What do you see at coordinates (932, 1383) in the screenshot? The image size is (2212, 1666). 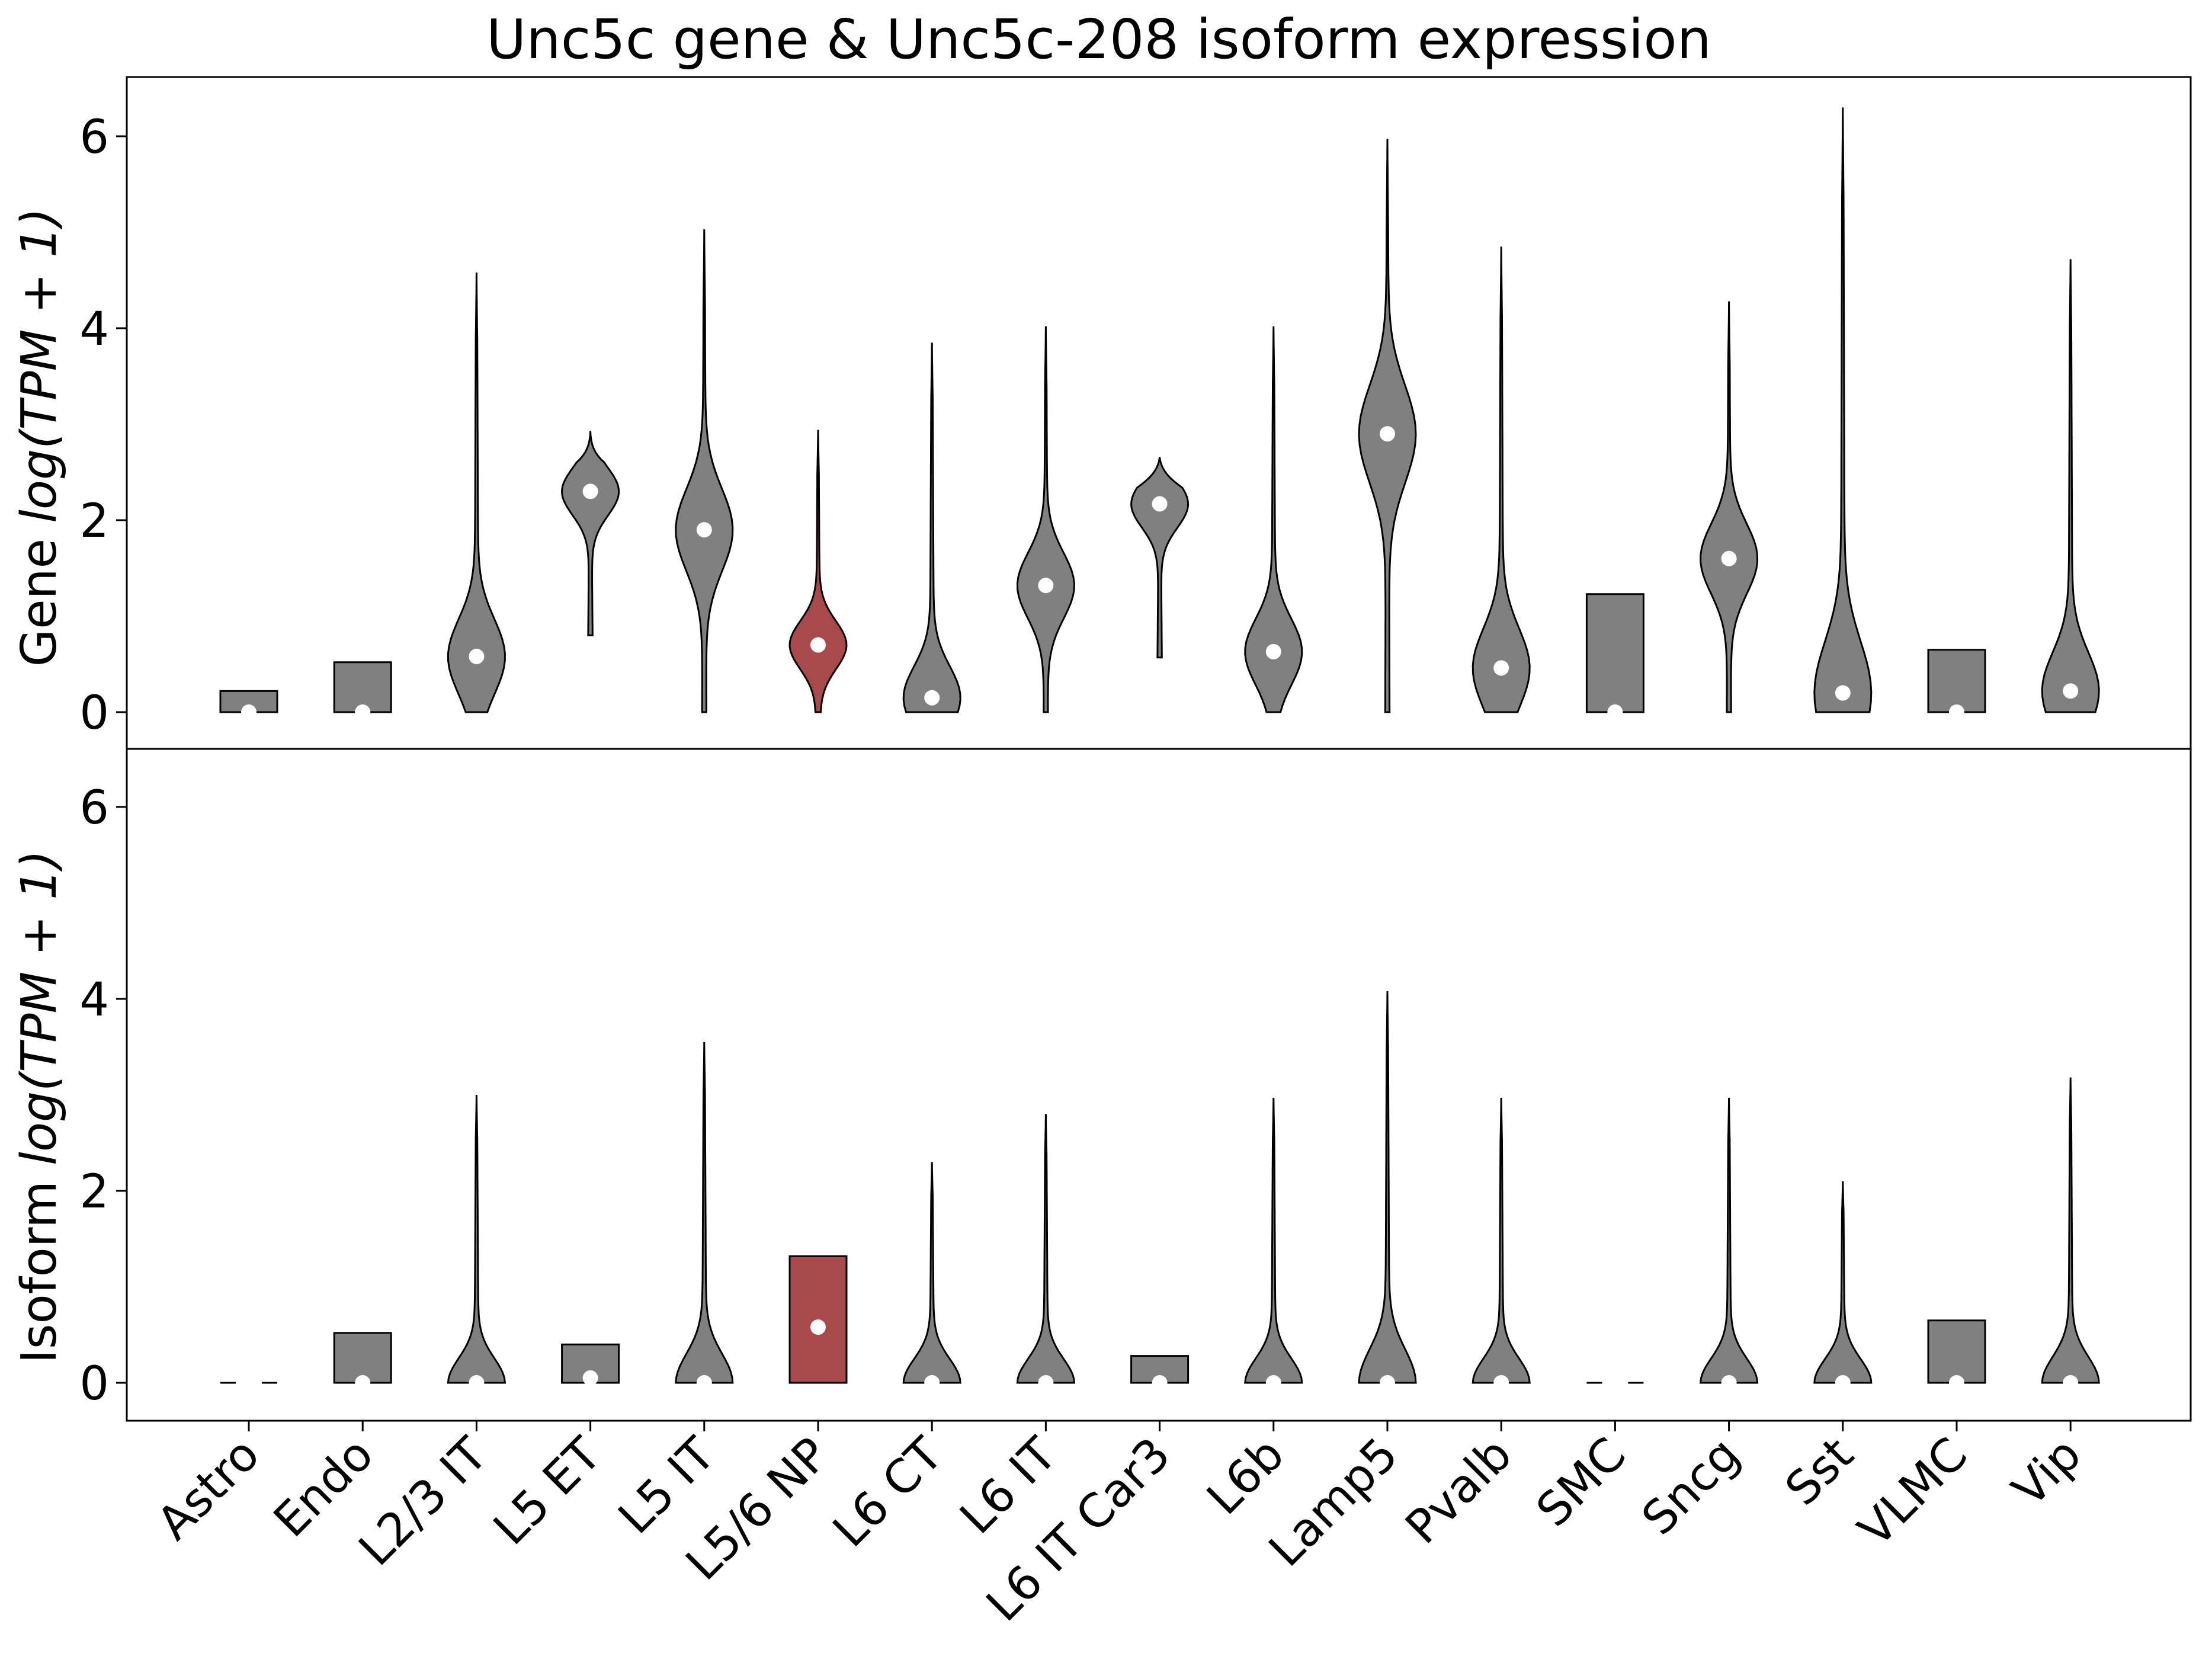 I see `isoform-l6-ct-median-point` at bounding box center [932, 1383].